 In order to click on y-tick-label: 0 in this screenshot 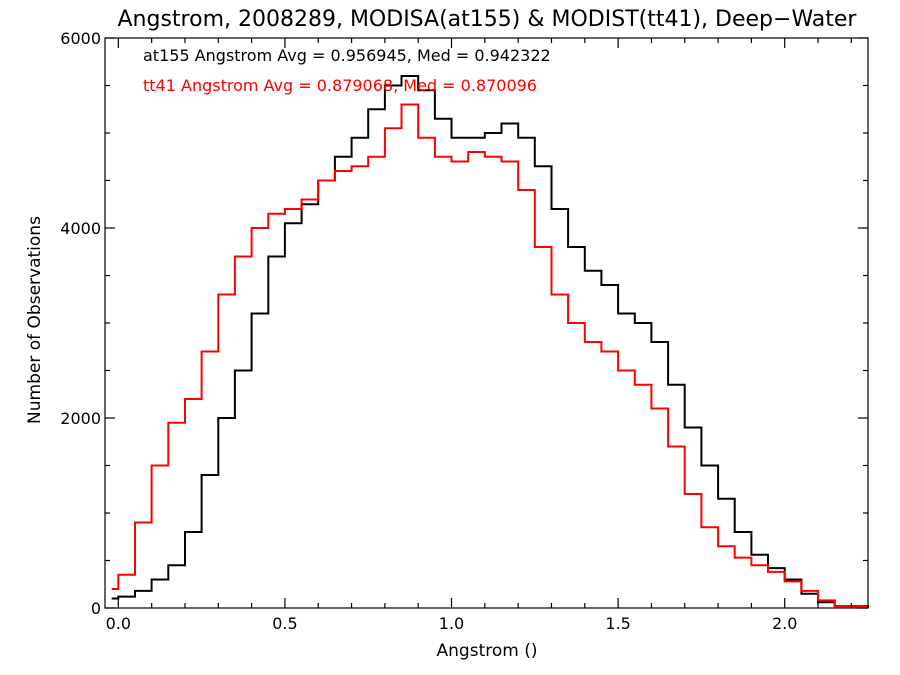, I will do `click(96, 608)`.